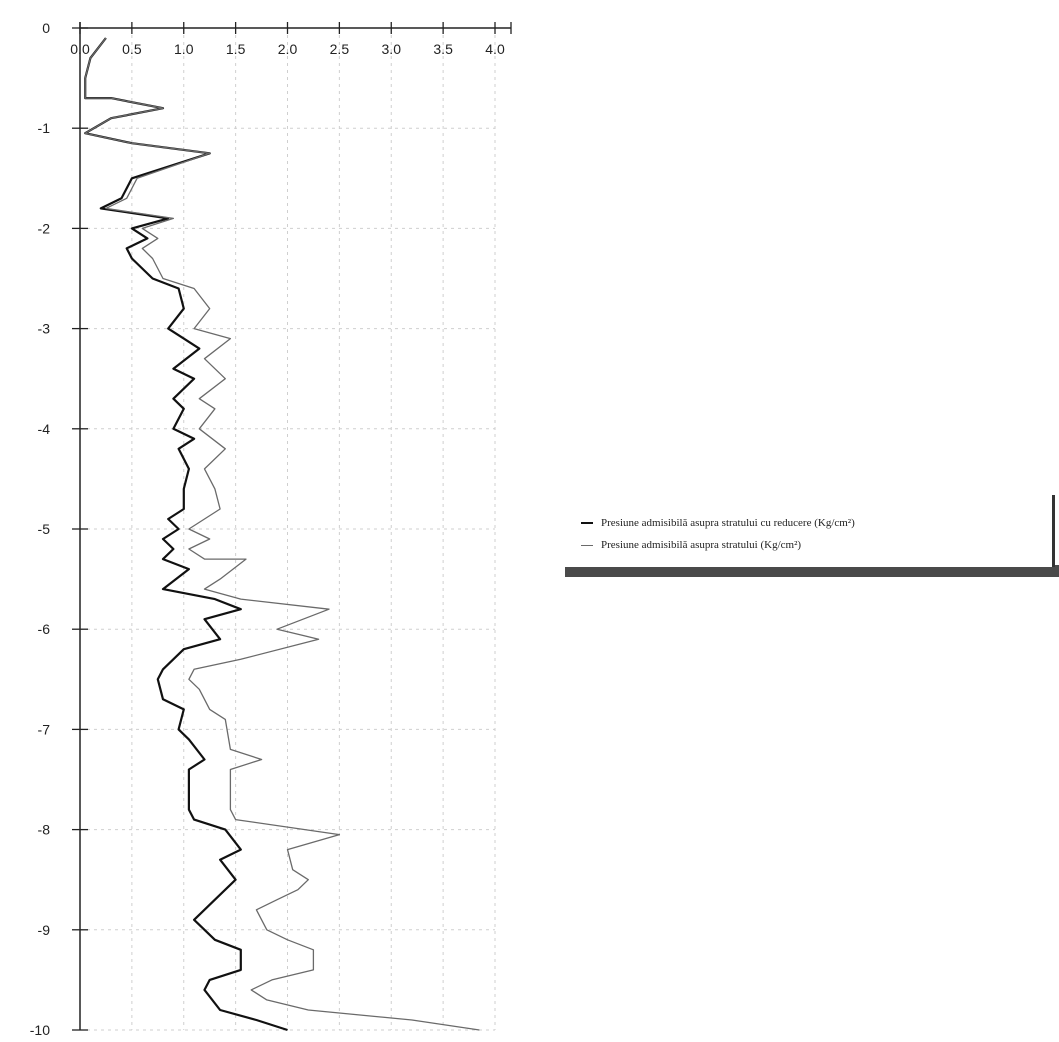  I want to click on x-tick-label: 4.0, so click(495, 49).